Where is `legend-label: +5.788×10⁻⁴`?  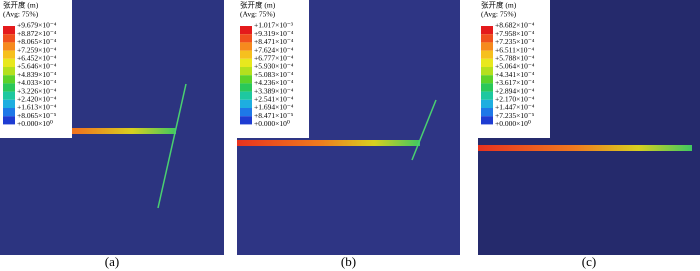
legend-label: +5.788×10⁻⁴ is located at coordinates (515, 58).